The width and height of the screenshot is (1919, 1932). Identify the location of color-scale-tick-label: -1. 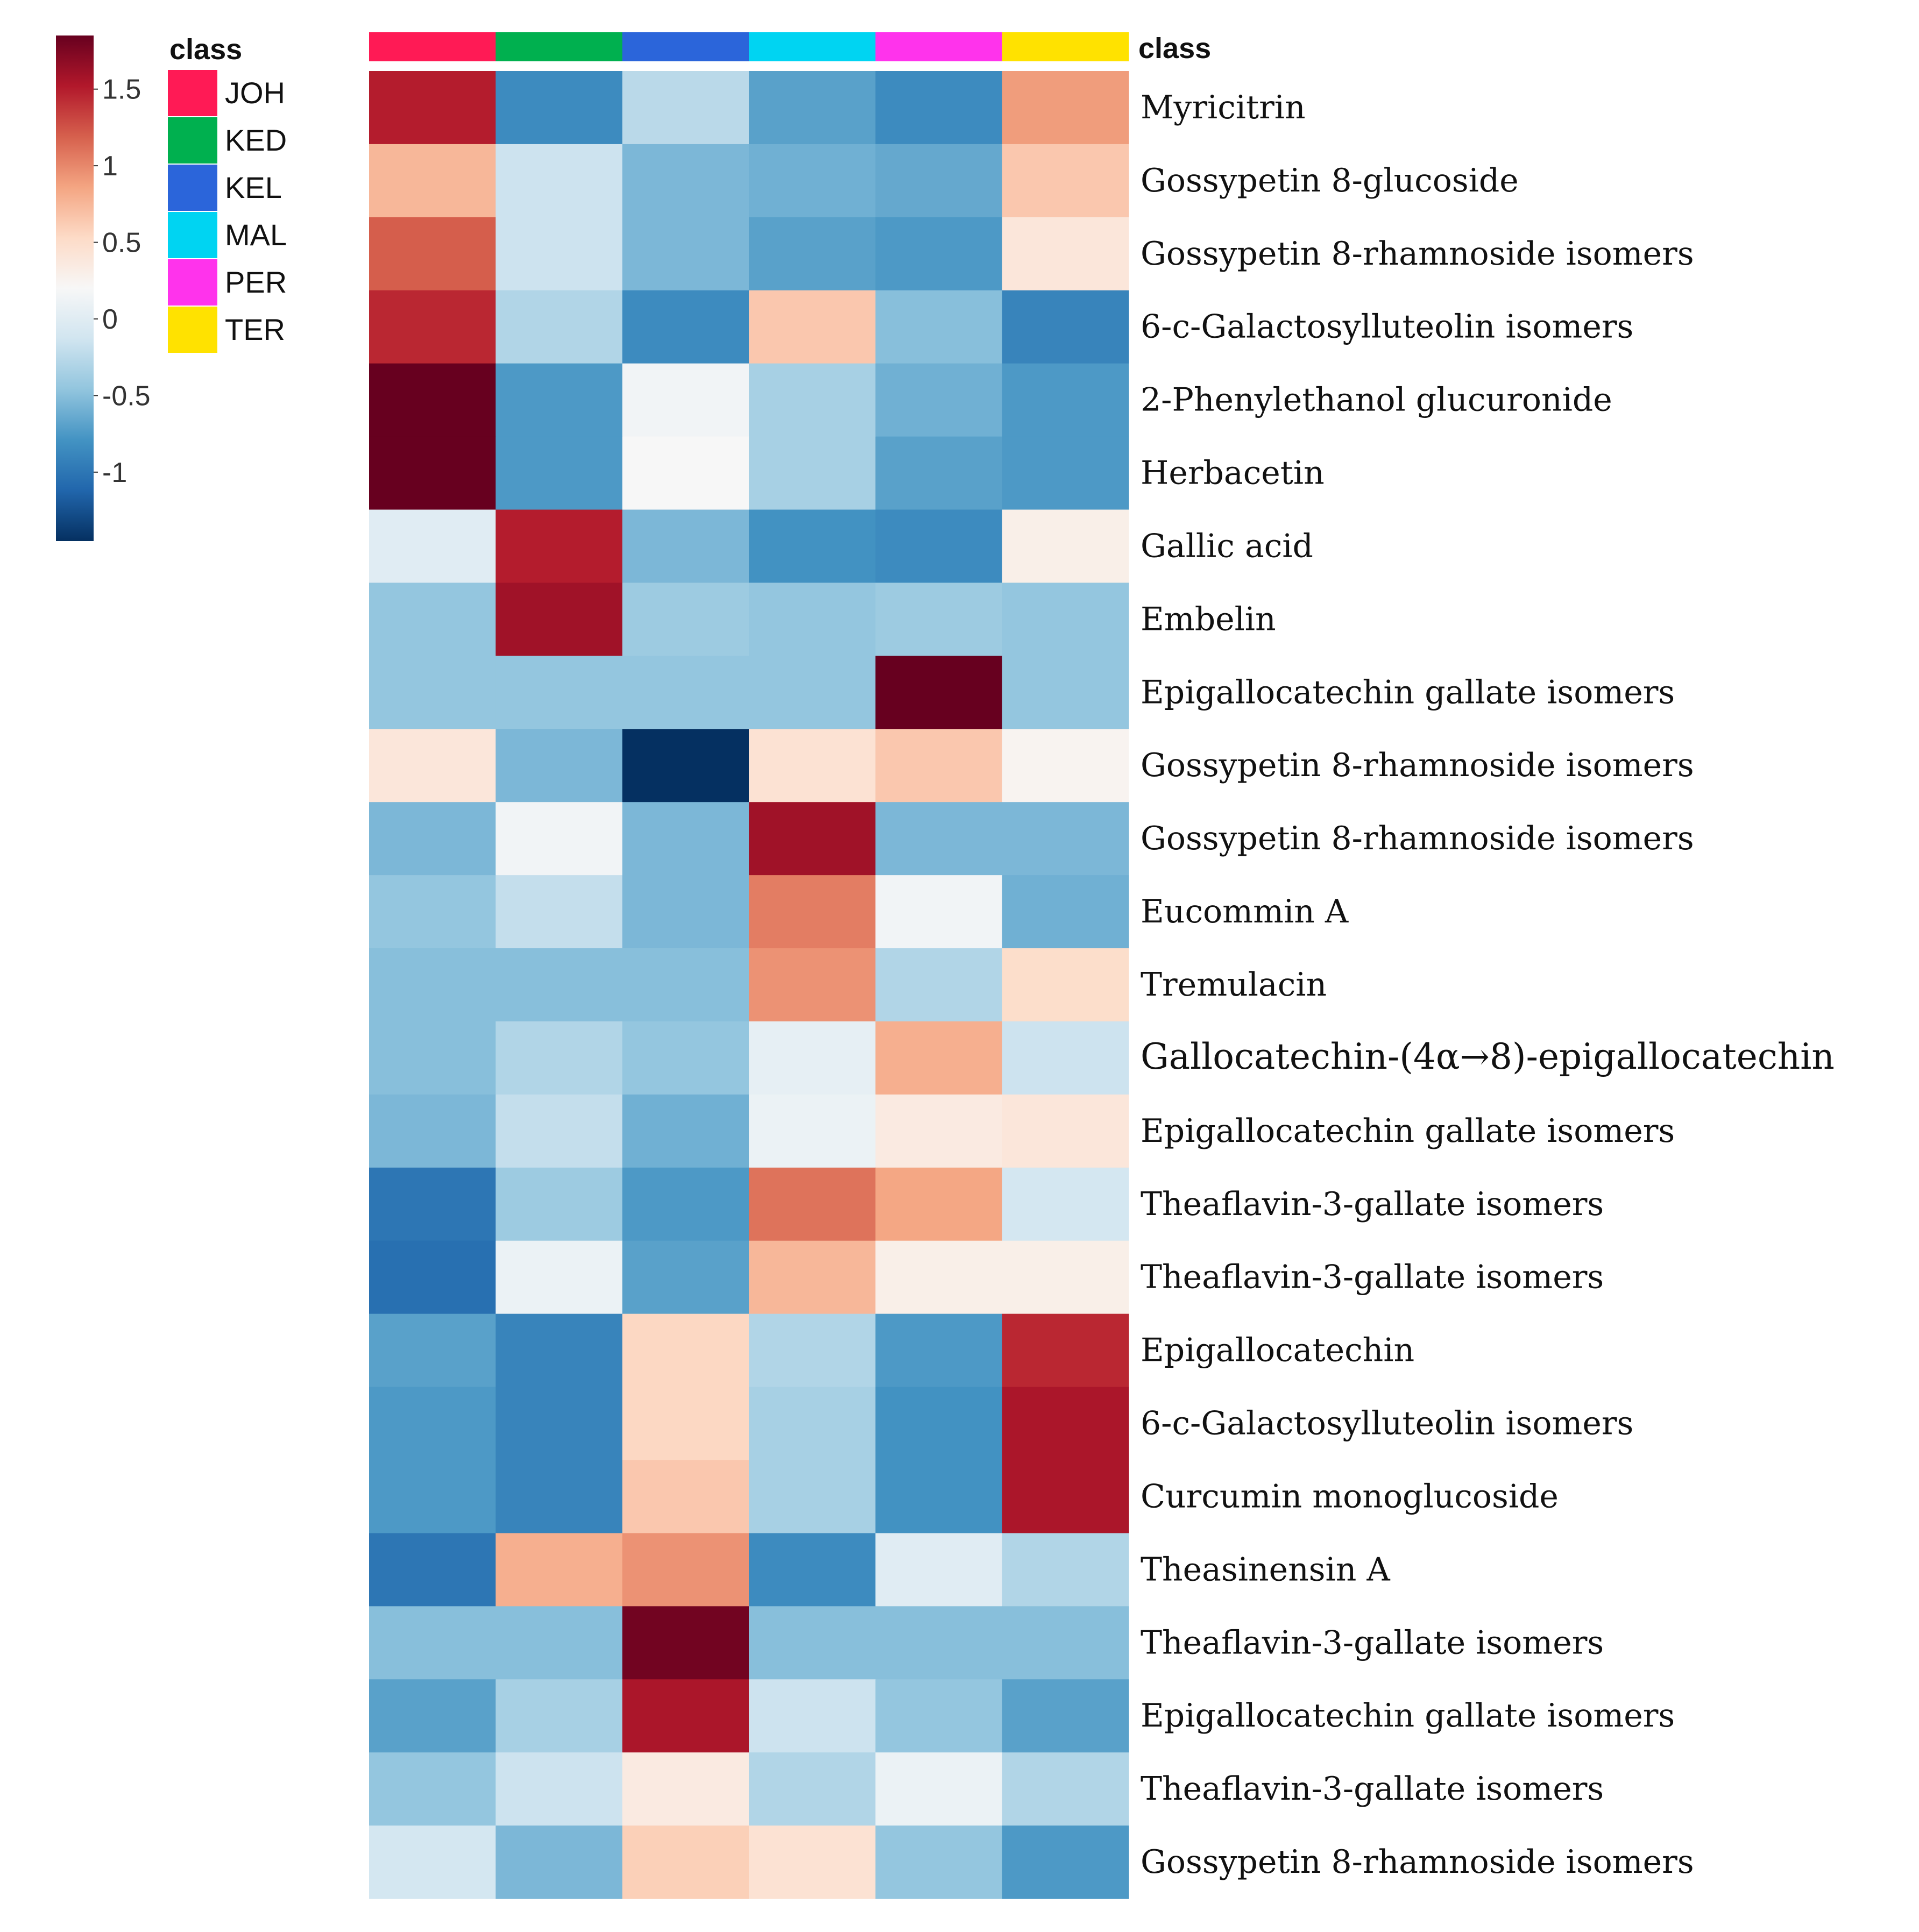
(114, 472).